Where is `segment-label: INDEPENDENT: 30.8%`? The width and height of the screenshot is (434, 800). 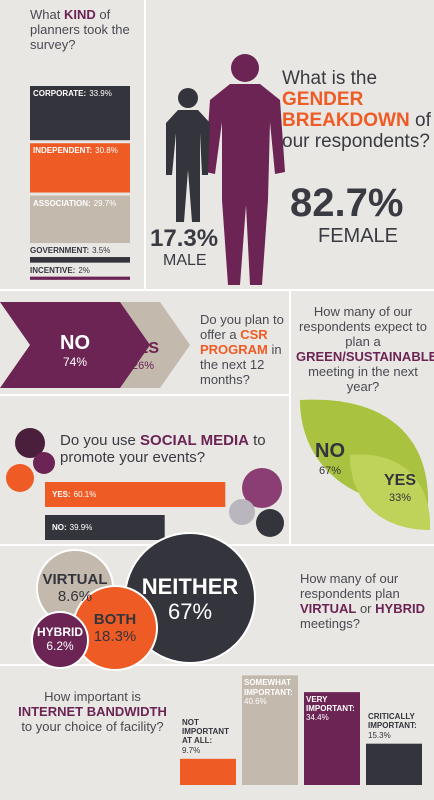
segment-label: INDEPENDENT: 30.8% is located at coordinates (75, 150).